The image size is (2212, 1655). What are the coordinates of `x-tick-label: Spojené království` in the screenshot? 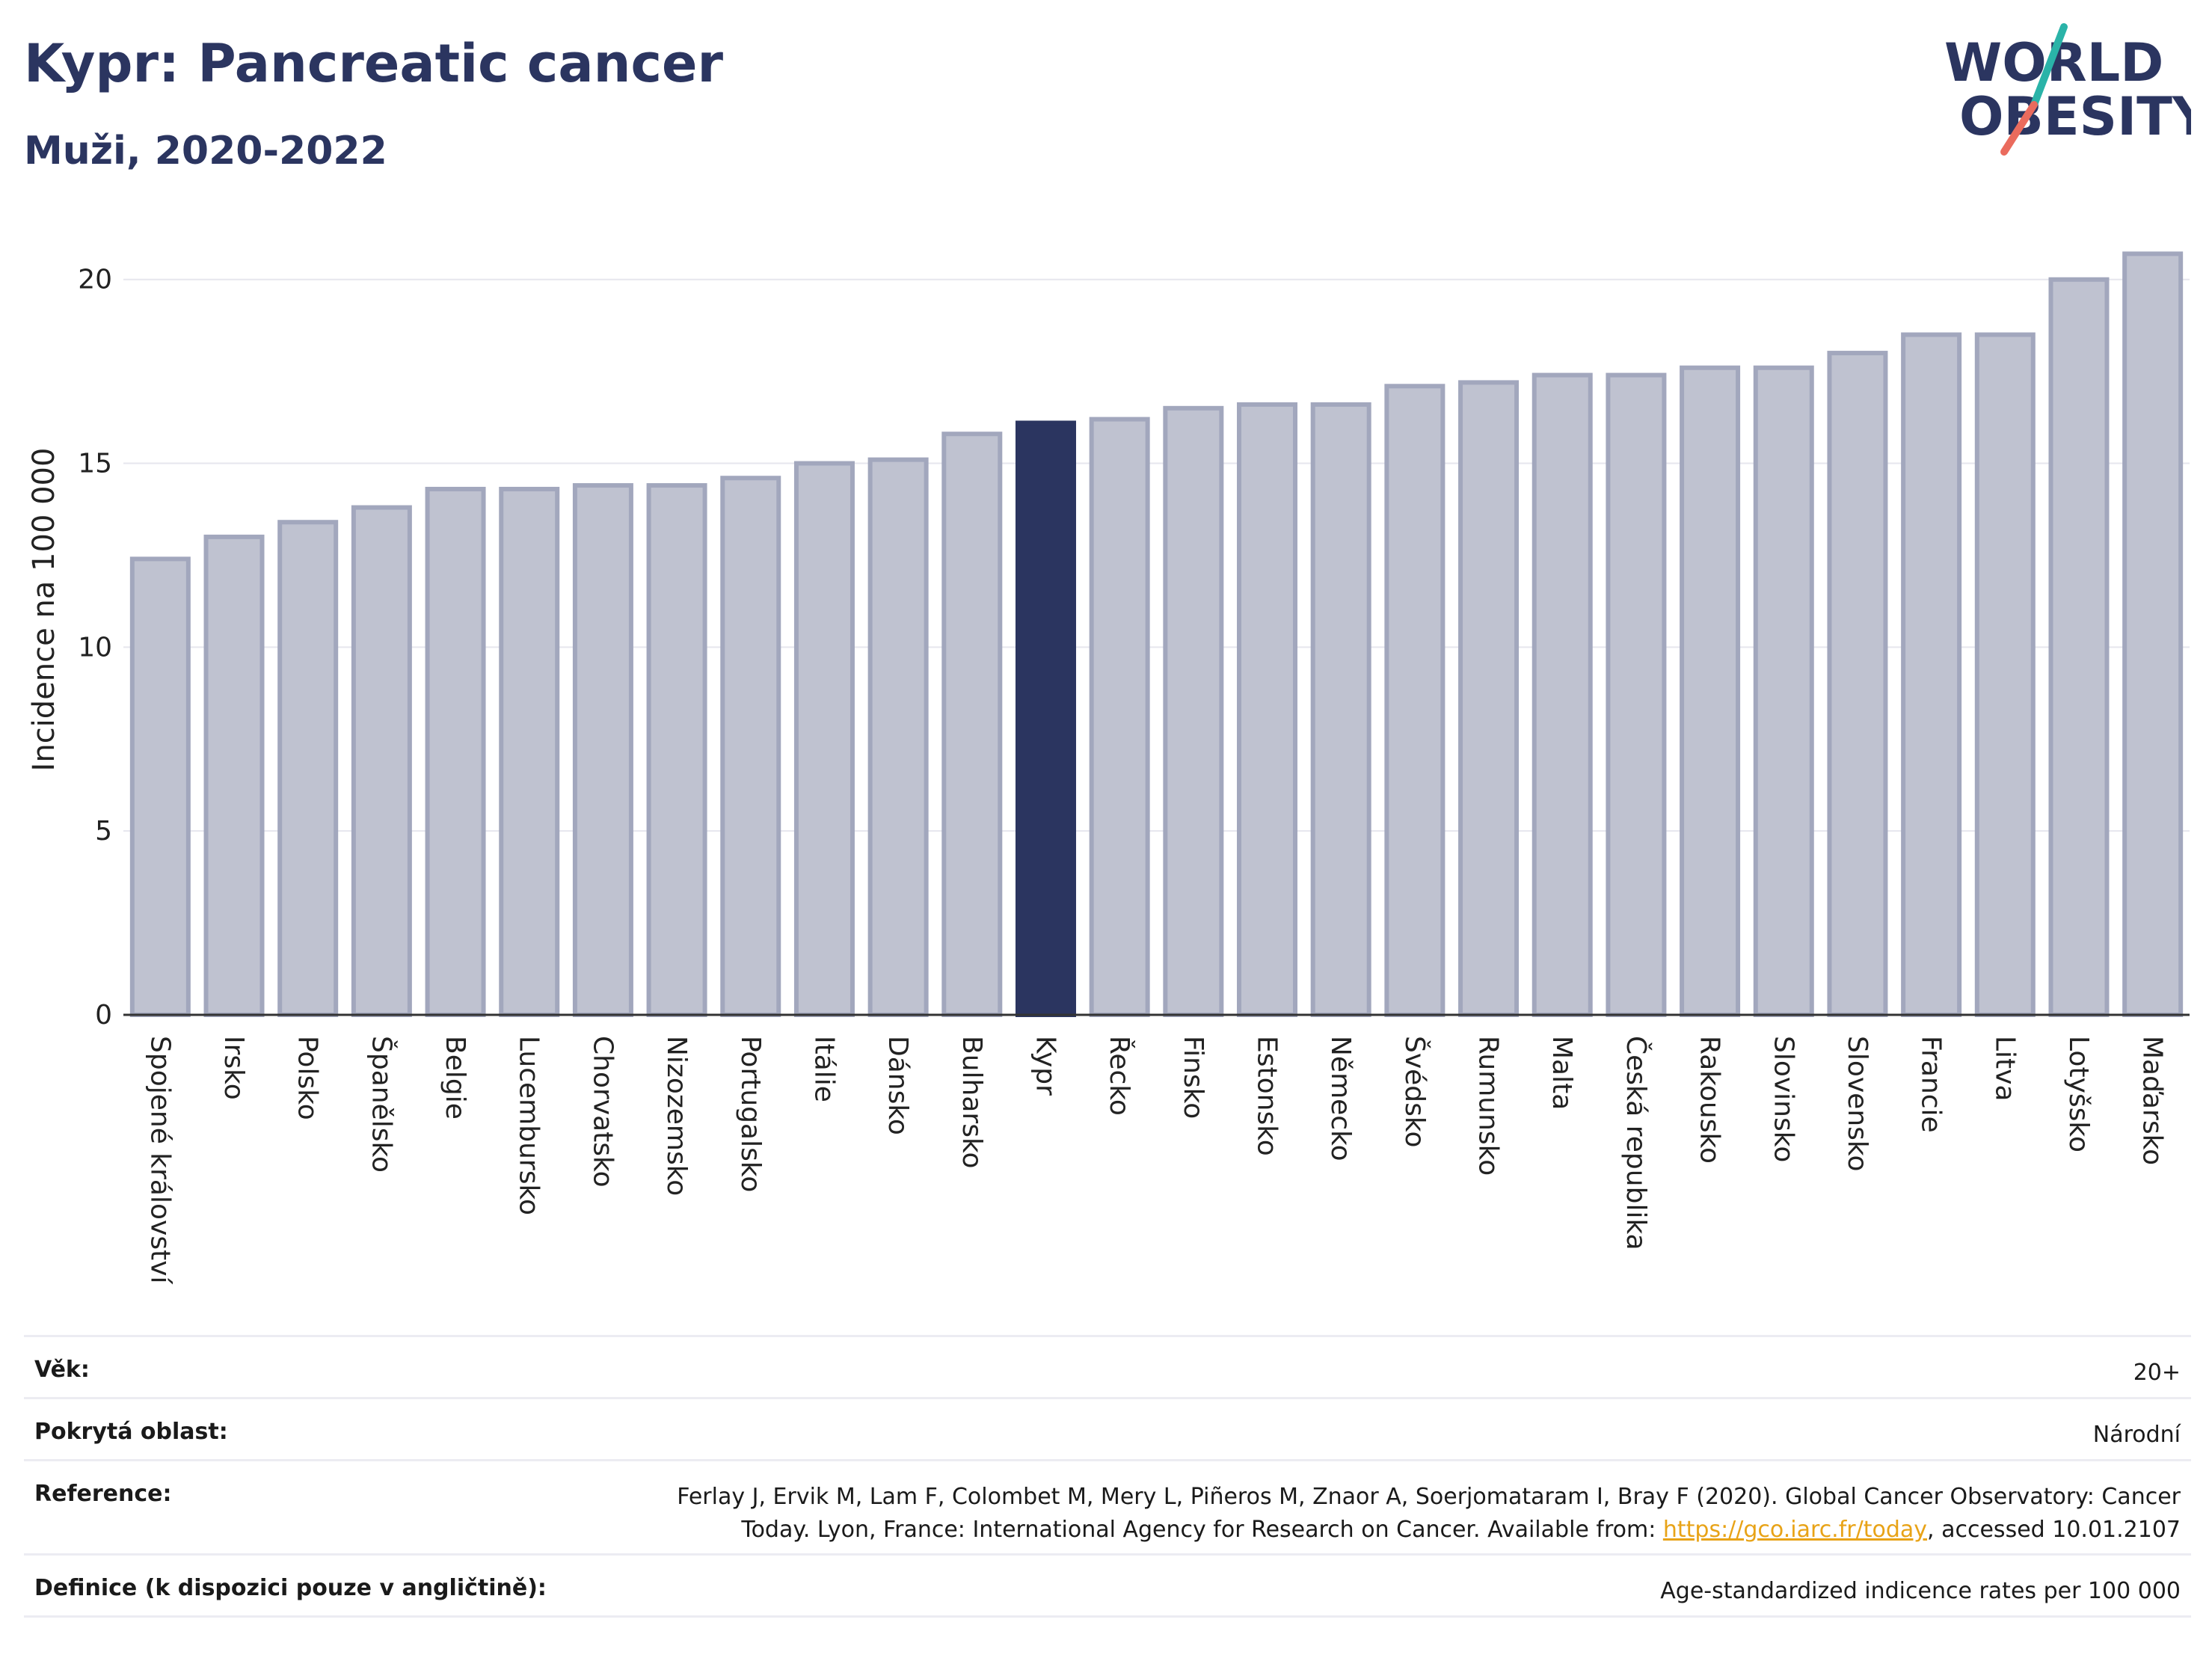 It's located at (159, 1160).